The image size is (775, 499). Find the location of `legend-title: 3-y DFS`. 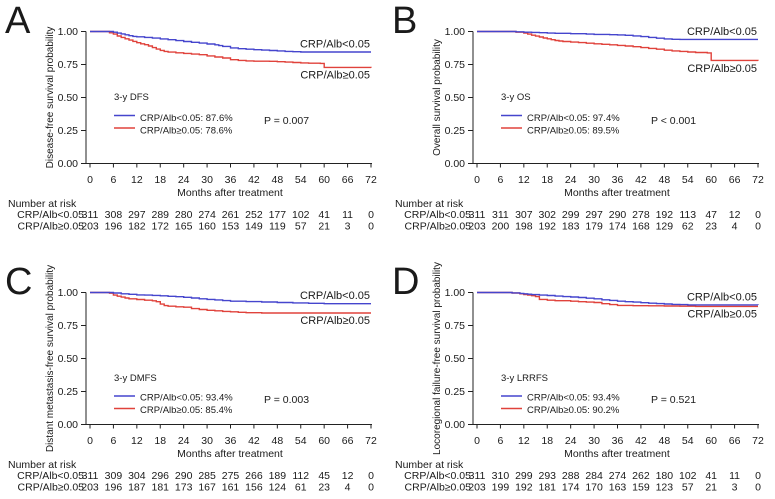

legend-title: 3-y DFS is located at coordinates (131, 97).